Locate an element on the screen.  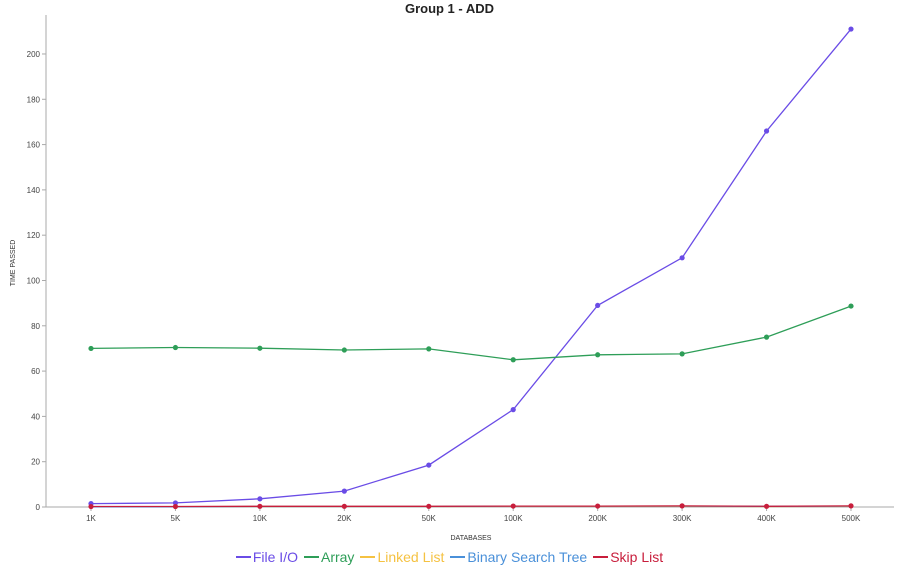
x-axis-title: DATABASES is located at coordinates (471, 538).